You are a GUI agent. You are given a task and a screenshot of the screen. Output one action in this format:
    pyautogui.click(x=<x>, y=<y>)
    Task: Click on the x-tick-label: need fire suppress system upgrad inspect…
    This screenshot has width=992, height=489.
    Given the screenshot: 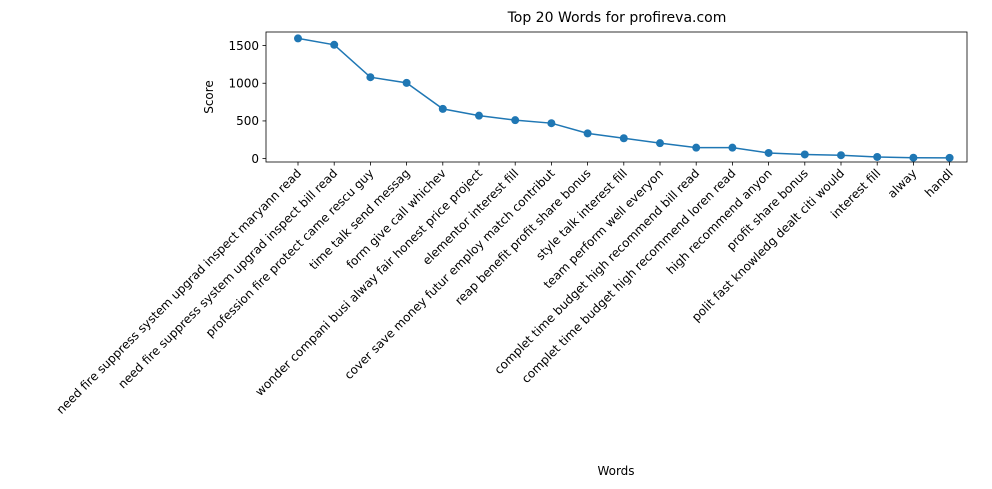 What is the action you would take?
    pyautogui.click(x=227, y=278)
    